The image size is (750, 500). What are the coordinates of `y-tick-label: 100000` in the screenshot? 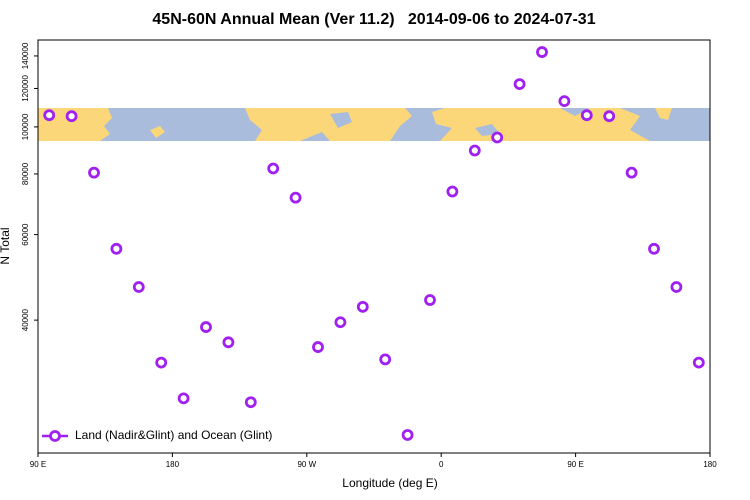 It's located at (25, 126).